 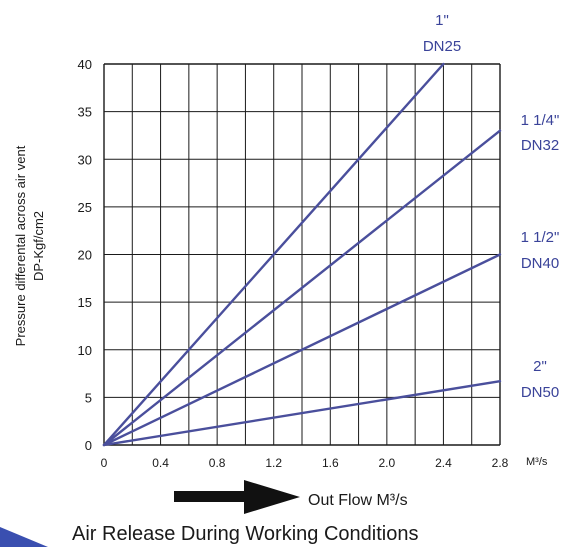 What do you see at coordinates (500, 463) in the screenshot?
I see `x-tick-label: 2.8` at bounding box center [500, 463].